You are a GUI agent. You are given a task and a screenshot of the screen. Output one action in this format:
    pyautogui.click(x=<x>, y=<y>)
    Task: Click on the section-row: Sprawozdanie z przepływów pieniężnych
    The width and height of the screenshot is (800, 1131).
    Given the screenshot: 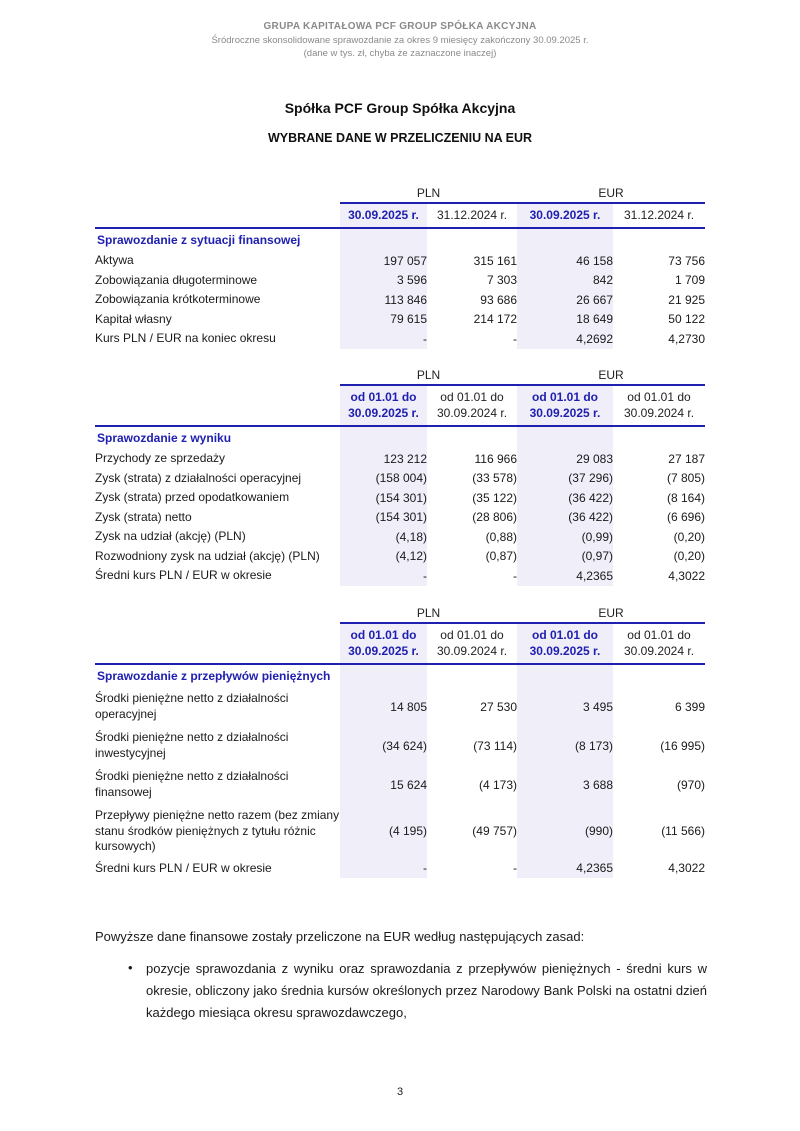 What is the action you would take?
    pyautogui.click(x=400, y=675)
    